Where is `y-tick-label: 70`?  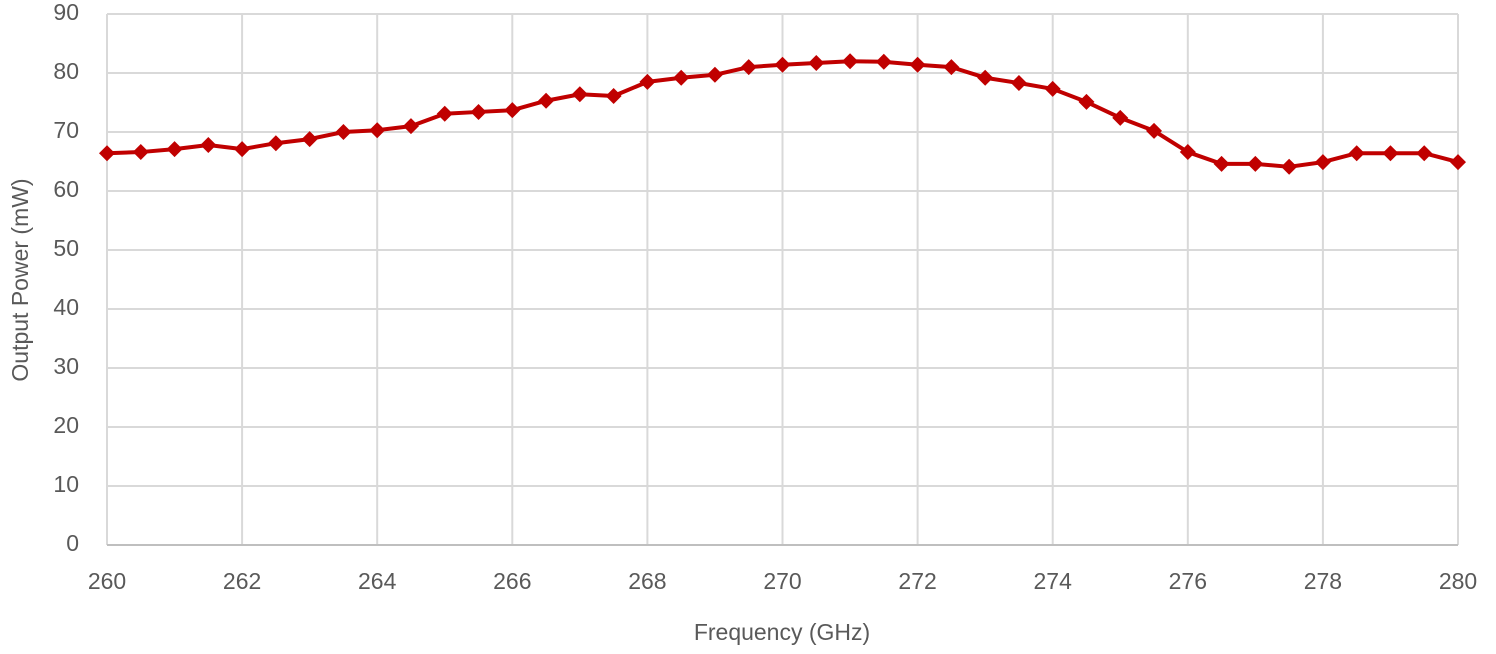 y-tick-label: 70 is located at coordinates (66, 130).